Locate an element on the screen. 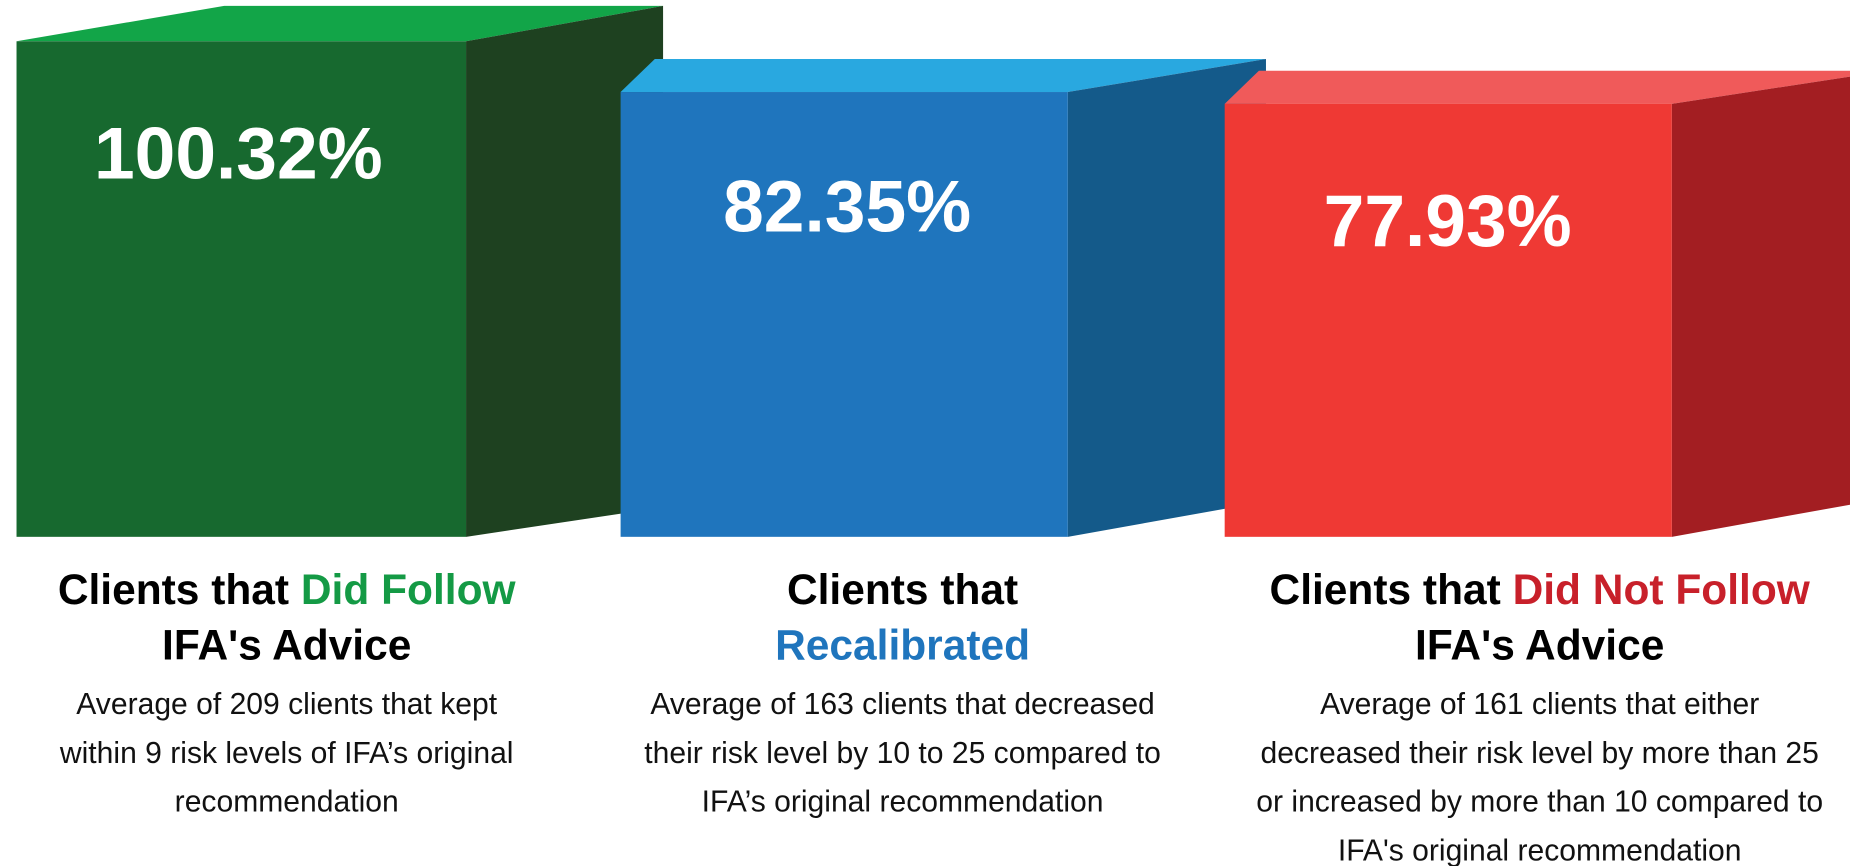 The width and height of the screenshot is (1850, 866). title-segment: Did Not Follow is located at coordinates (1662, 589).